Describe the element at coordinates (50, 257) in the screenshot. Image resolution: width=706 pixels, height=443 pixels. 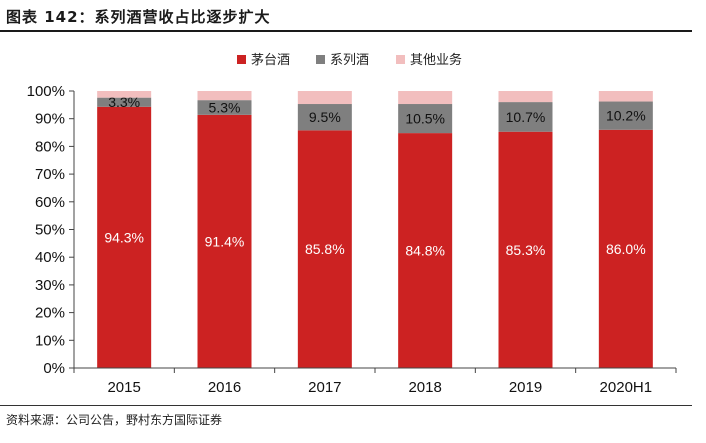
I see `y-tick-label: 40%` at that location.